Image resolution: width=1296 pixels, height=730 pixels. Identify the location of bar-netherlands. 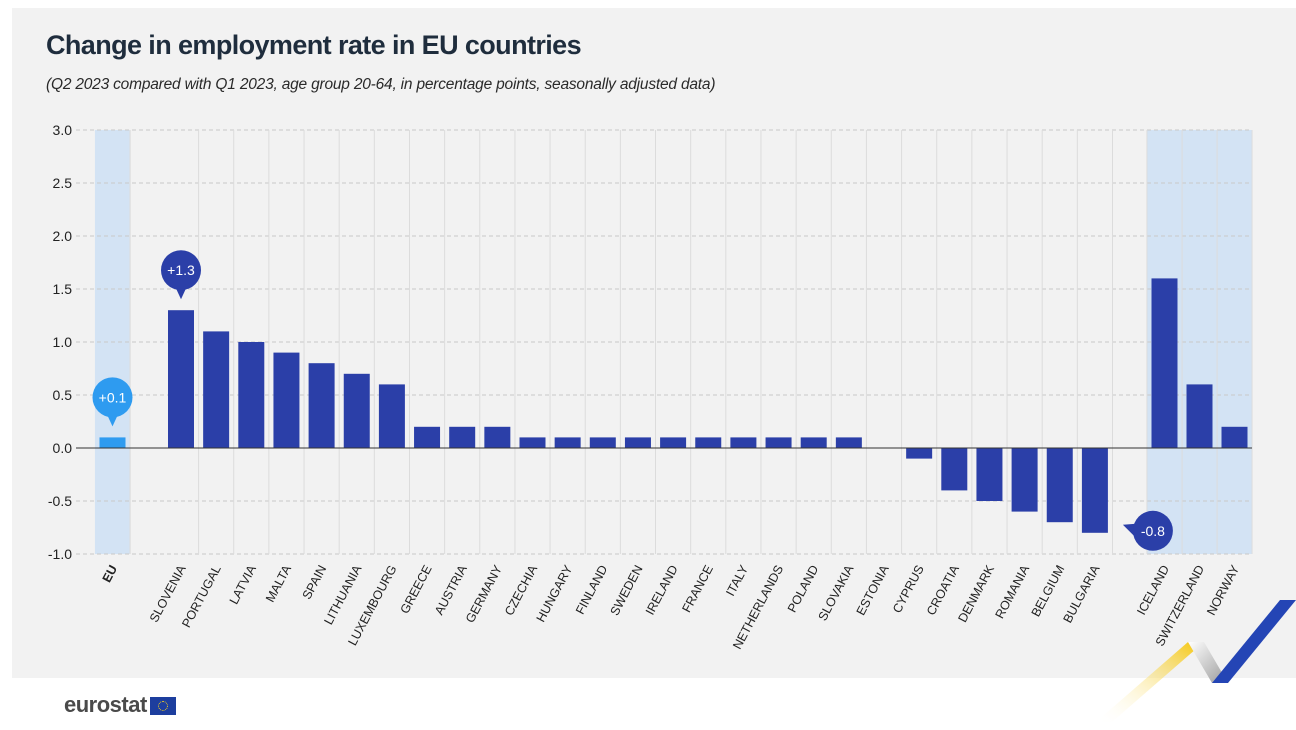
(778, 442).